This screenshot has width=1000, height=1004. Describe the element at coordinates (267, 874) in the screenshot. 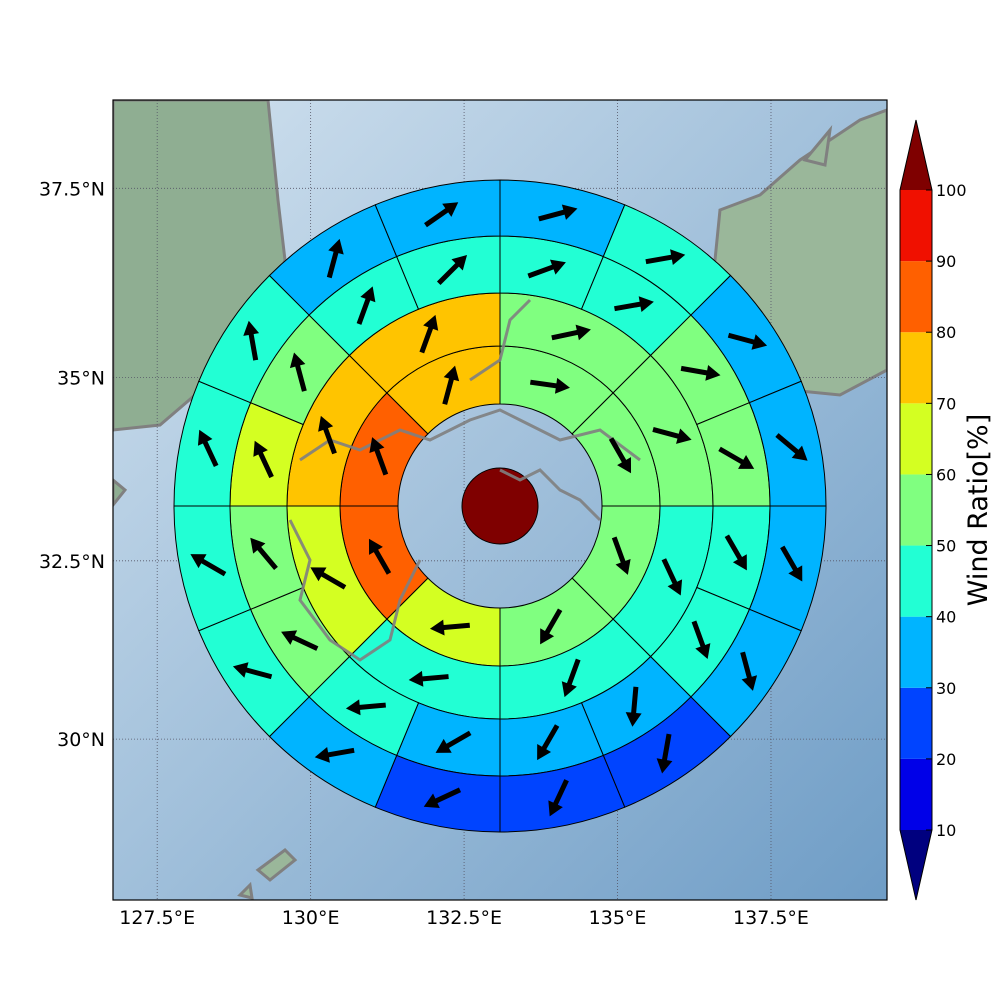

I see `land-islands` at that location.